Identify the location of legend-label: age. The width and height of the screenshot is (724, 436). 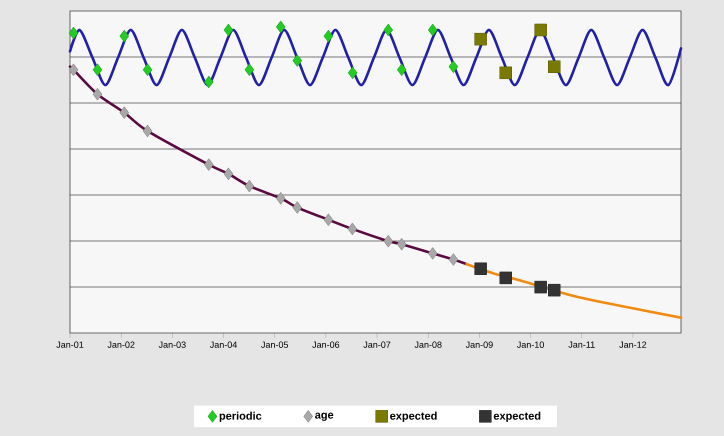
(324, 416).